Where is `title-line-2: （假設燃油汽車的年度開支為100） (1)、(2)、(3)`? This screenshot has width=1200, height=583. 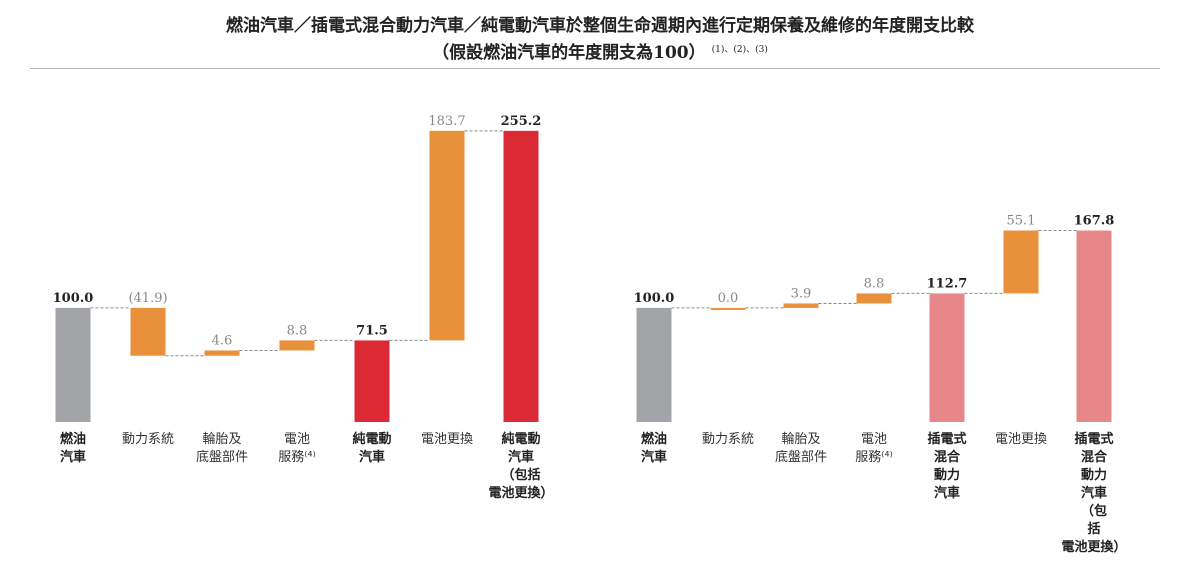 title-line-2: （假設燃油汽車的年度開支為100） (1)、(2)、(3) is located at coordinates (600, 51).